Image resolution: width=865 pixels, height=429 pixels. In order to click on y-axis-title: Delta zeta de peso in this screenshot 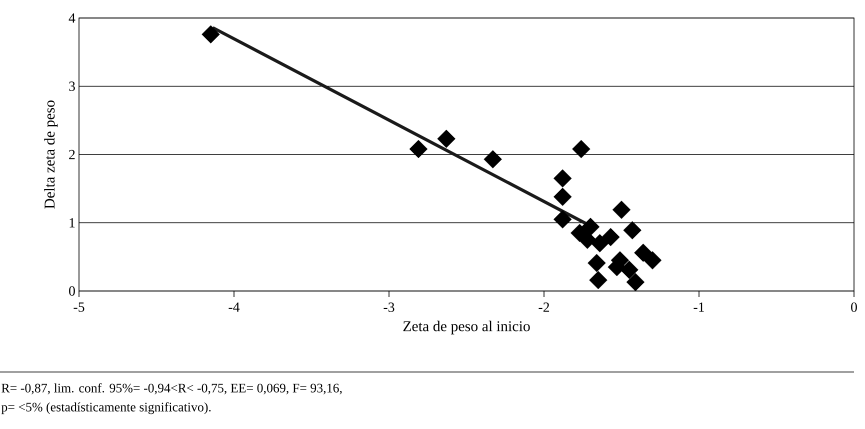, I will do `click(51, 154)`.